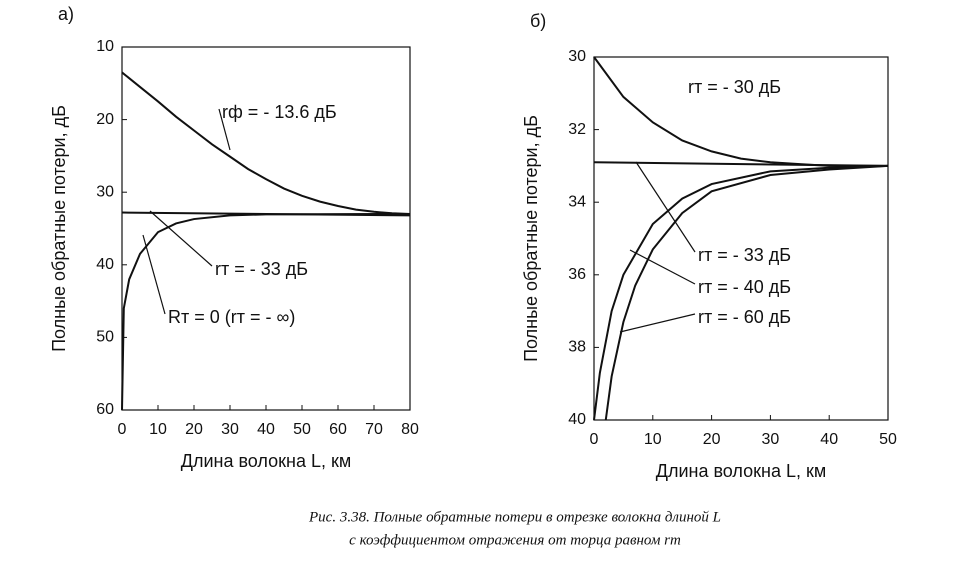 This screenshot has width=980, height=561. What do you see at coordinates (577, 274) in the screenshot?
I see `y-tick-label: 36` at bounding box center [577, 274].